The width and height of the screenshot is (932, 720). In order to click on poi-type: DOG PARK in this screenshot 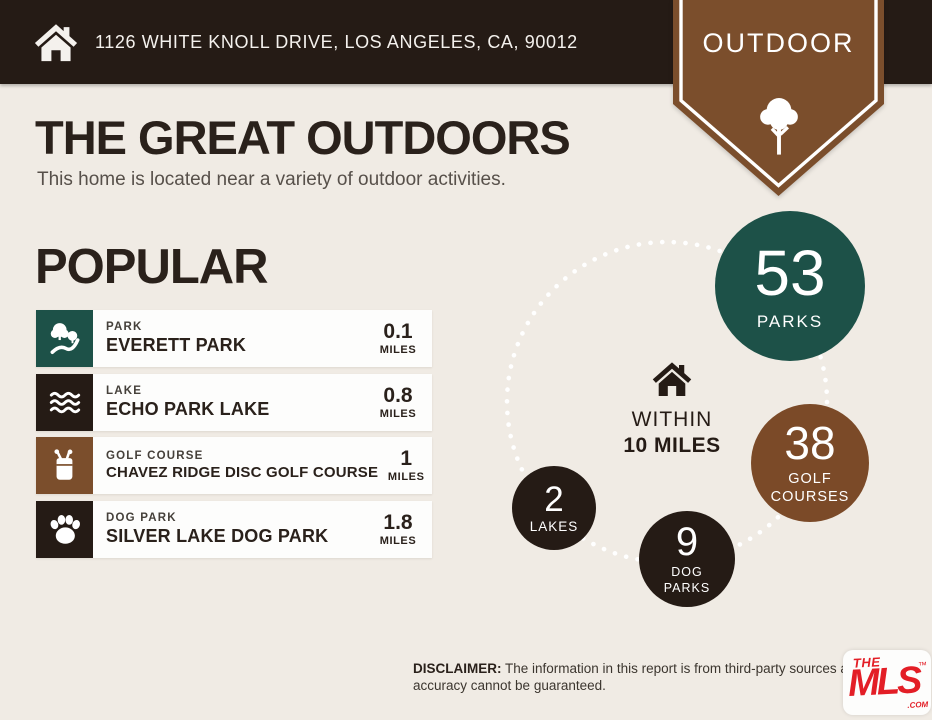, I will do `click(141, 517)`.